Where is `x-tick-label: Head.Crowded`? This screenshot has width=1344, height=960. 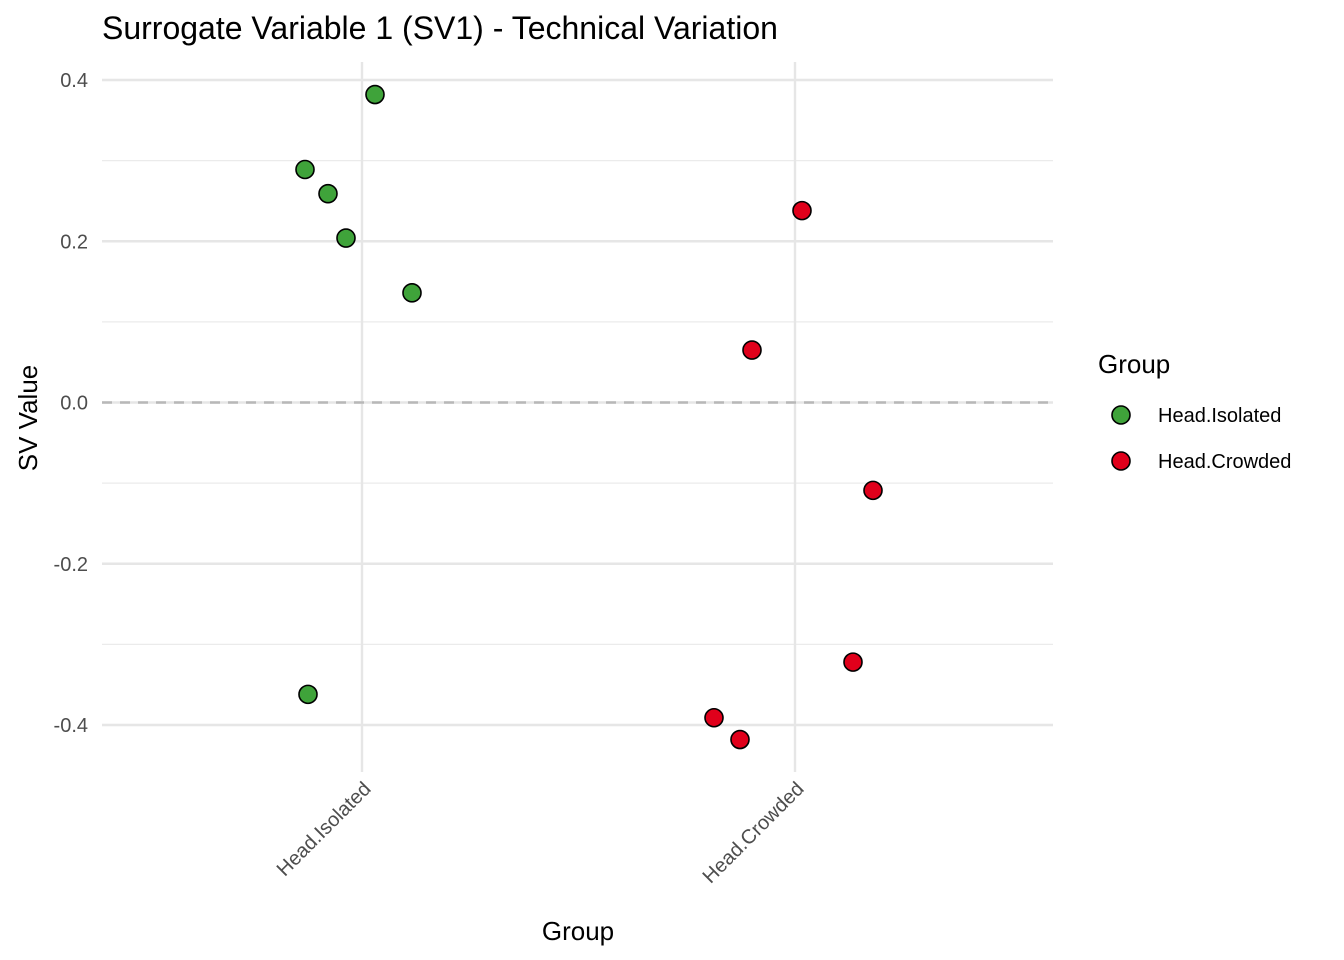 x-tick-label: Head.Crowded is located at coordinates (754, 833).